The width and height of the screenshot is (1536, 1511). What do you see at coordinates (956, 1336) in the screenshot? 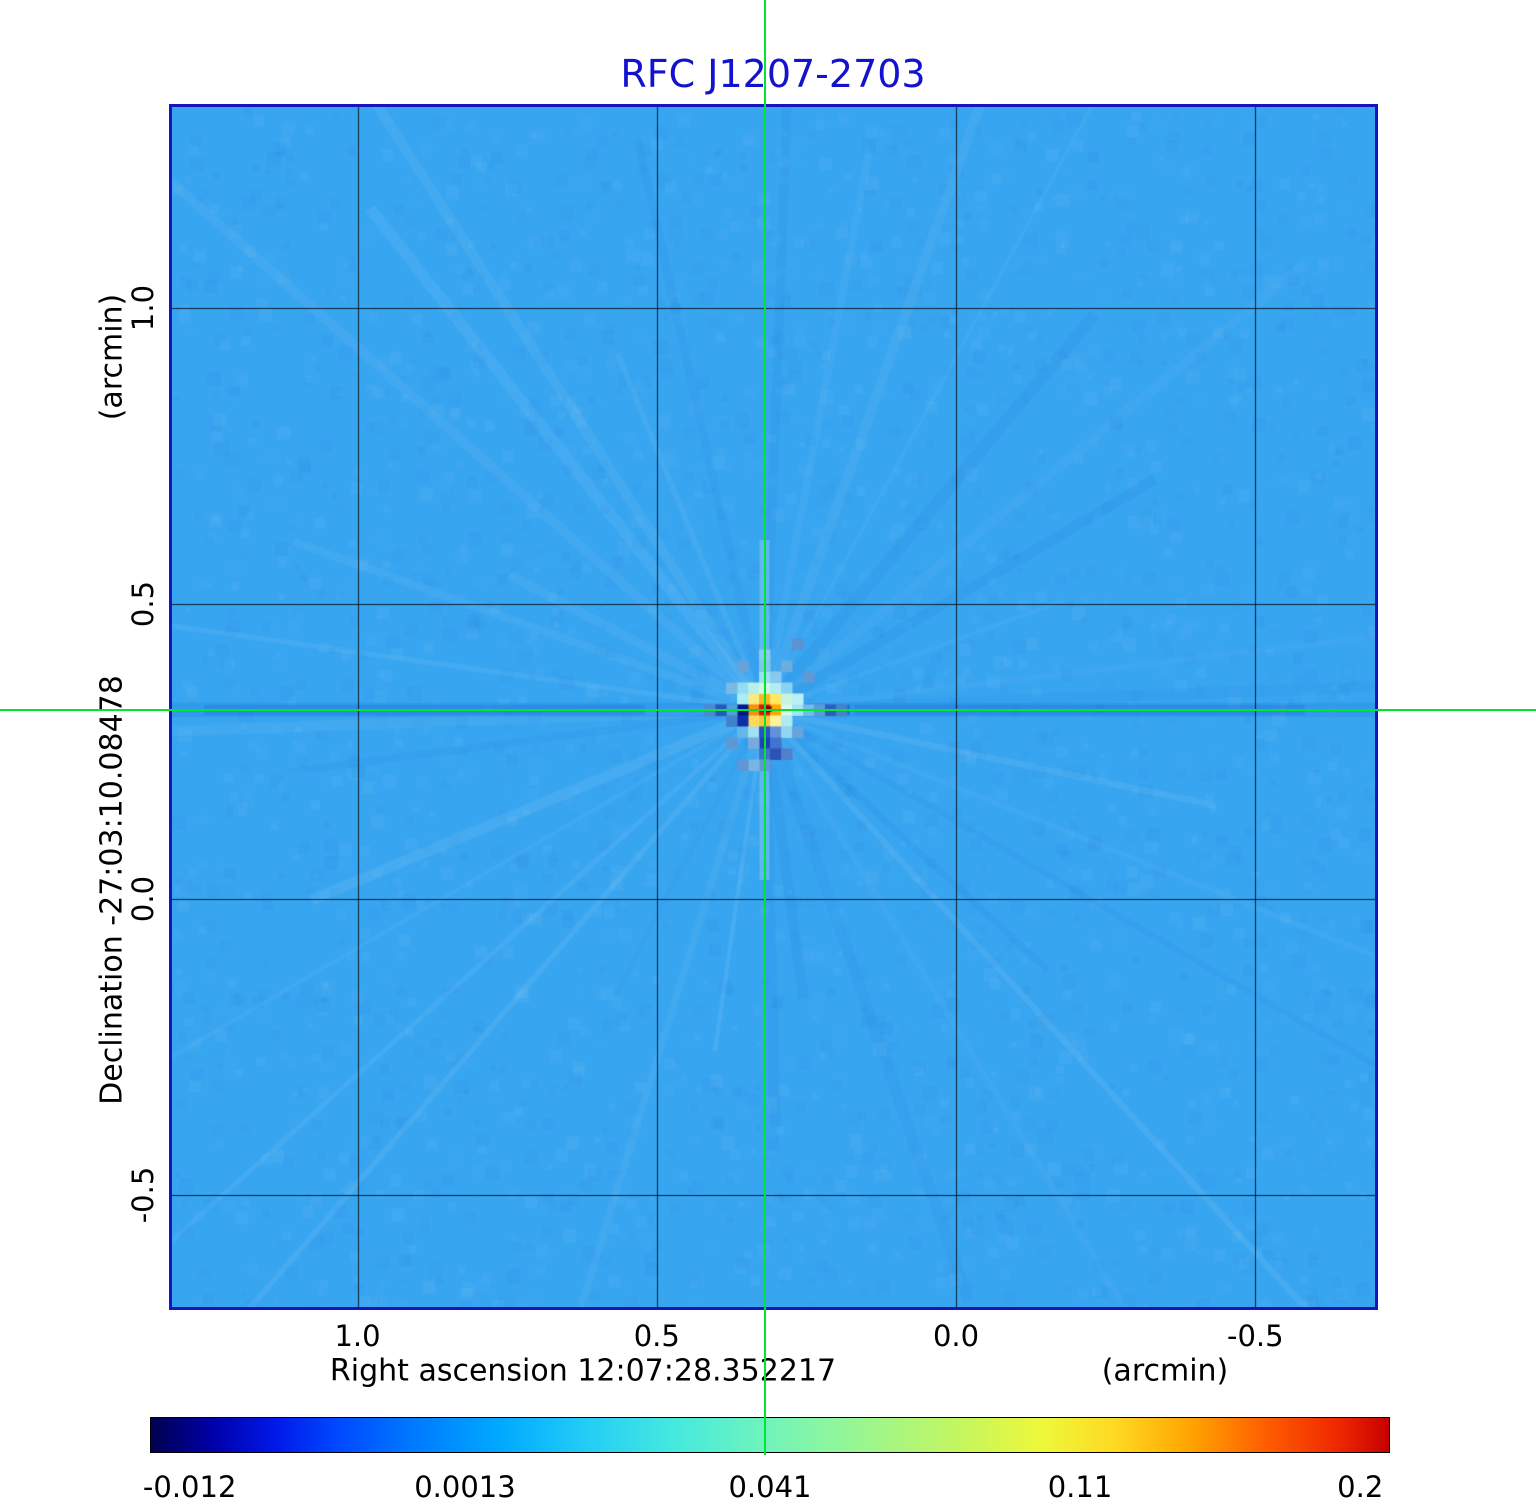
I see `x-tick-label: 0.0` at bounding box center [956, 1336].